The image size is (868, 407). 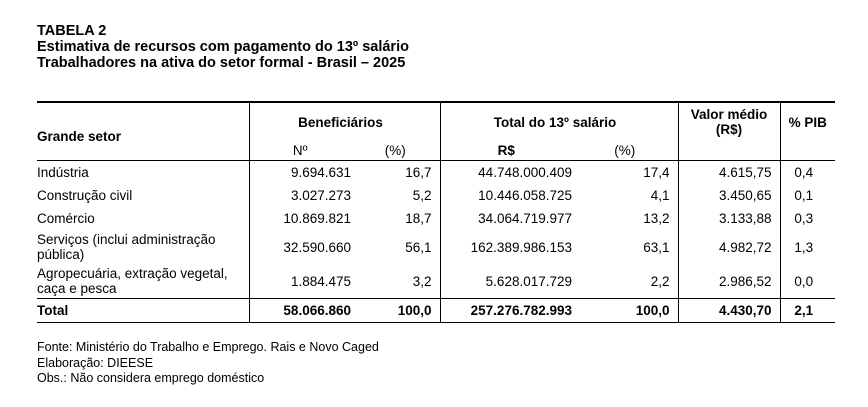 I want to click on cell: 18,7, so click(x=400, y=218).